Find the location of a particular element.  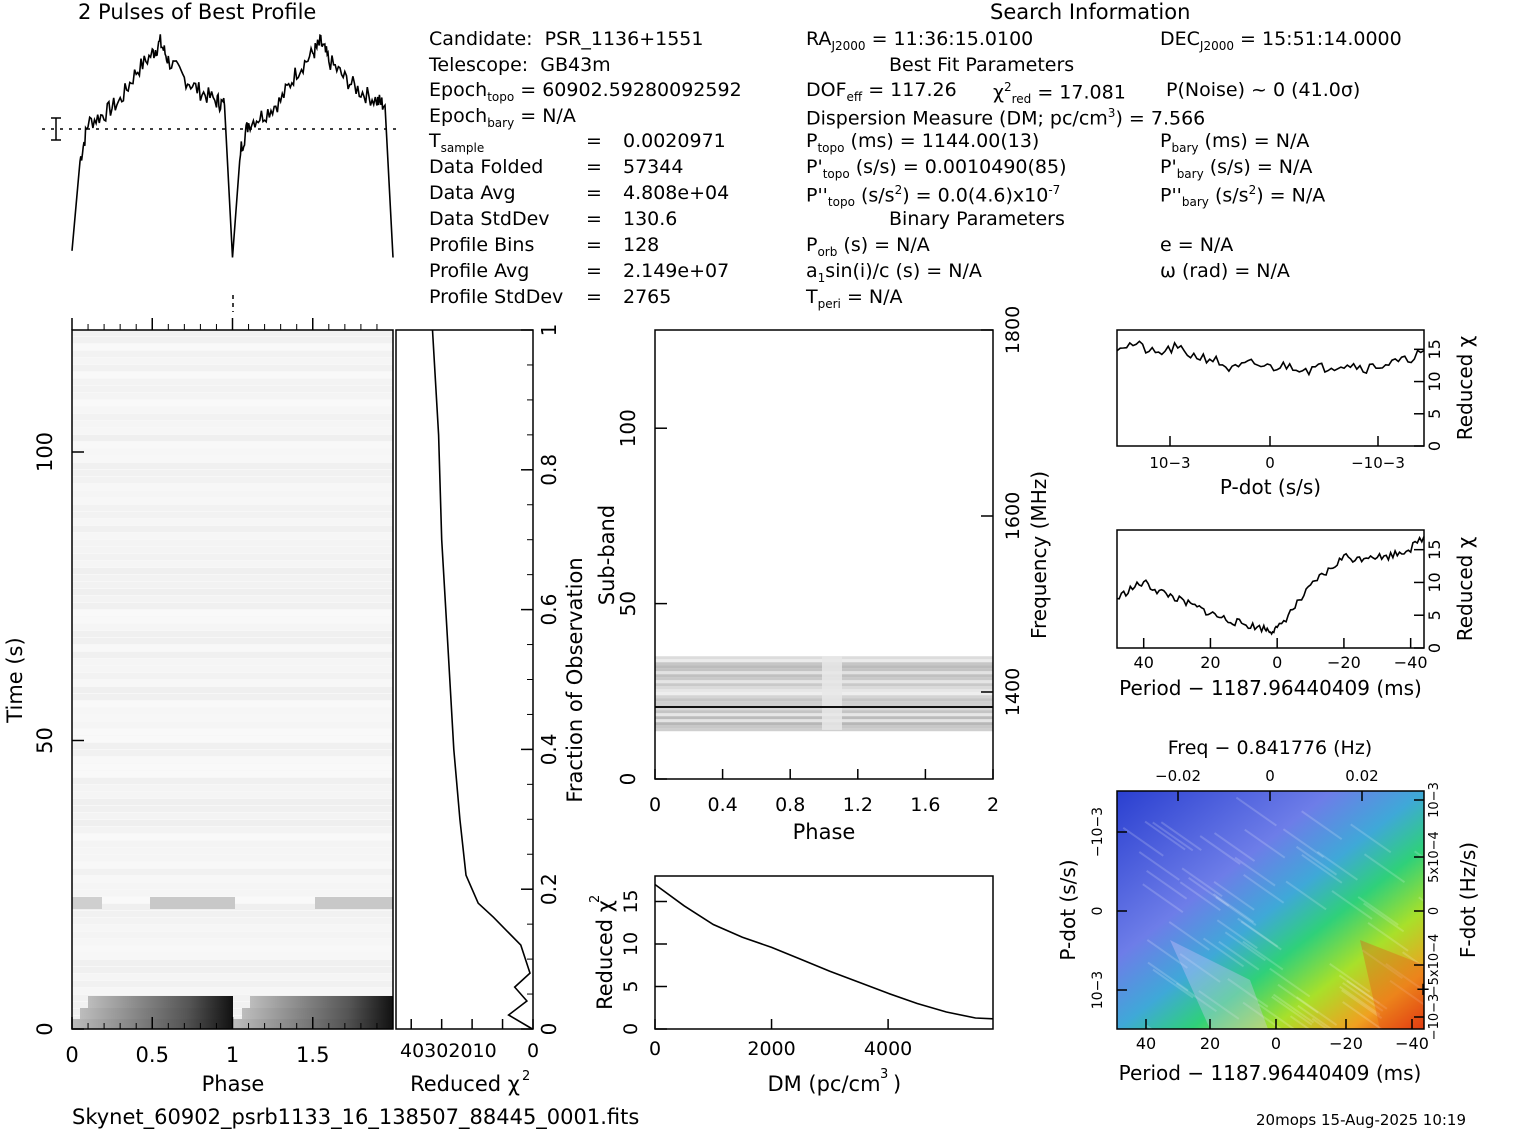

info-data-avg-key: Data Avg is located at coordinates (472, 193).